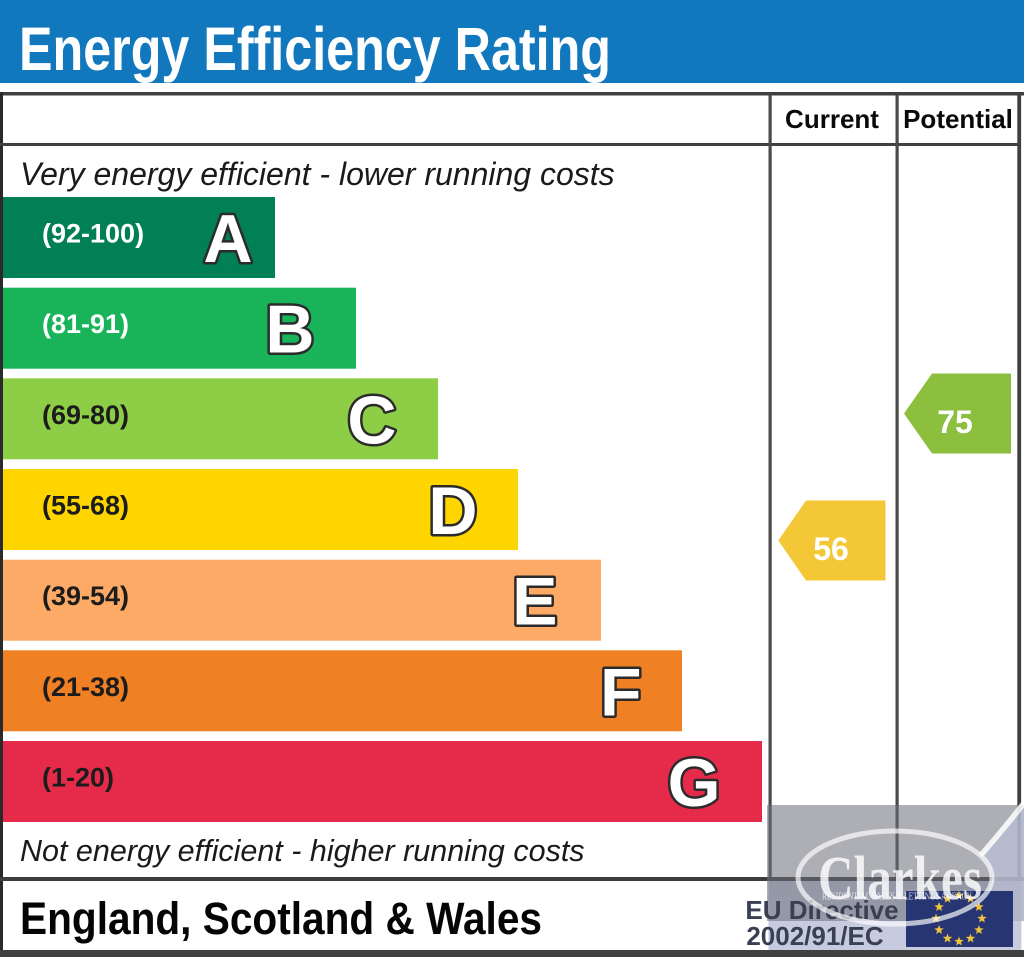  I want to click on svg-text: A, so click(227, 239).